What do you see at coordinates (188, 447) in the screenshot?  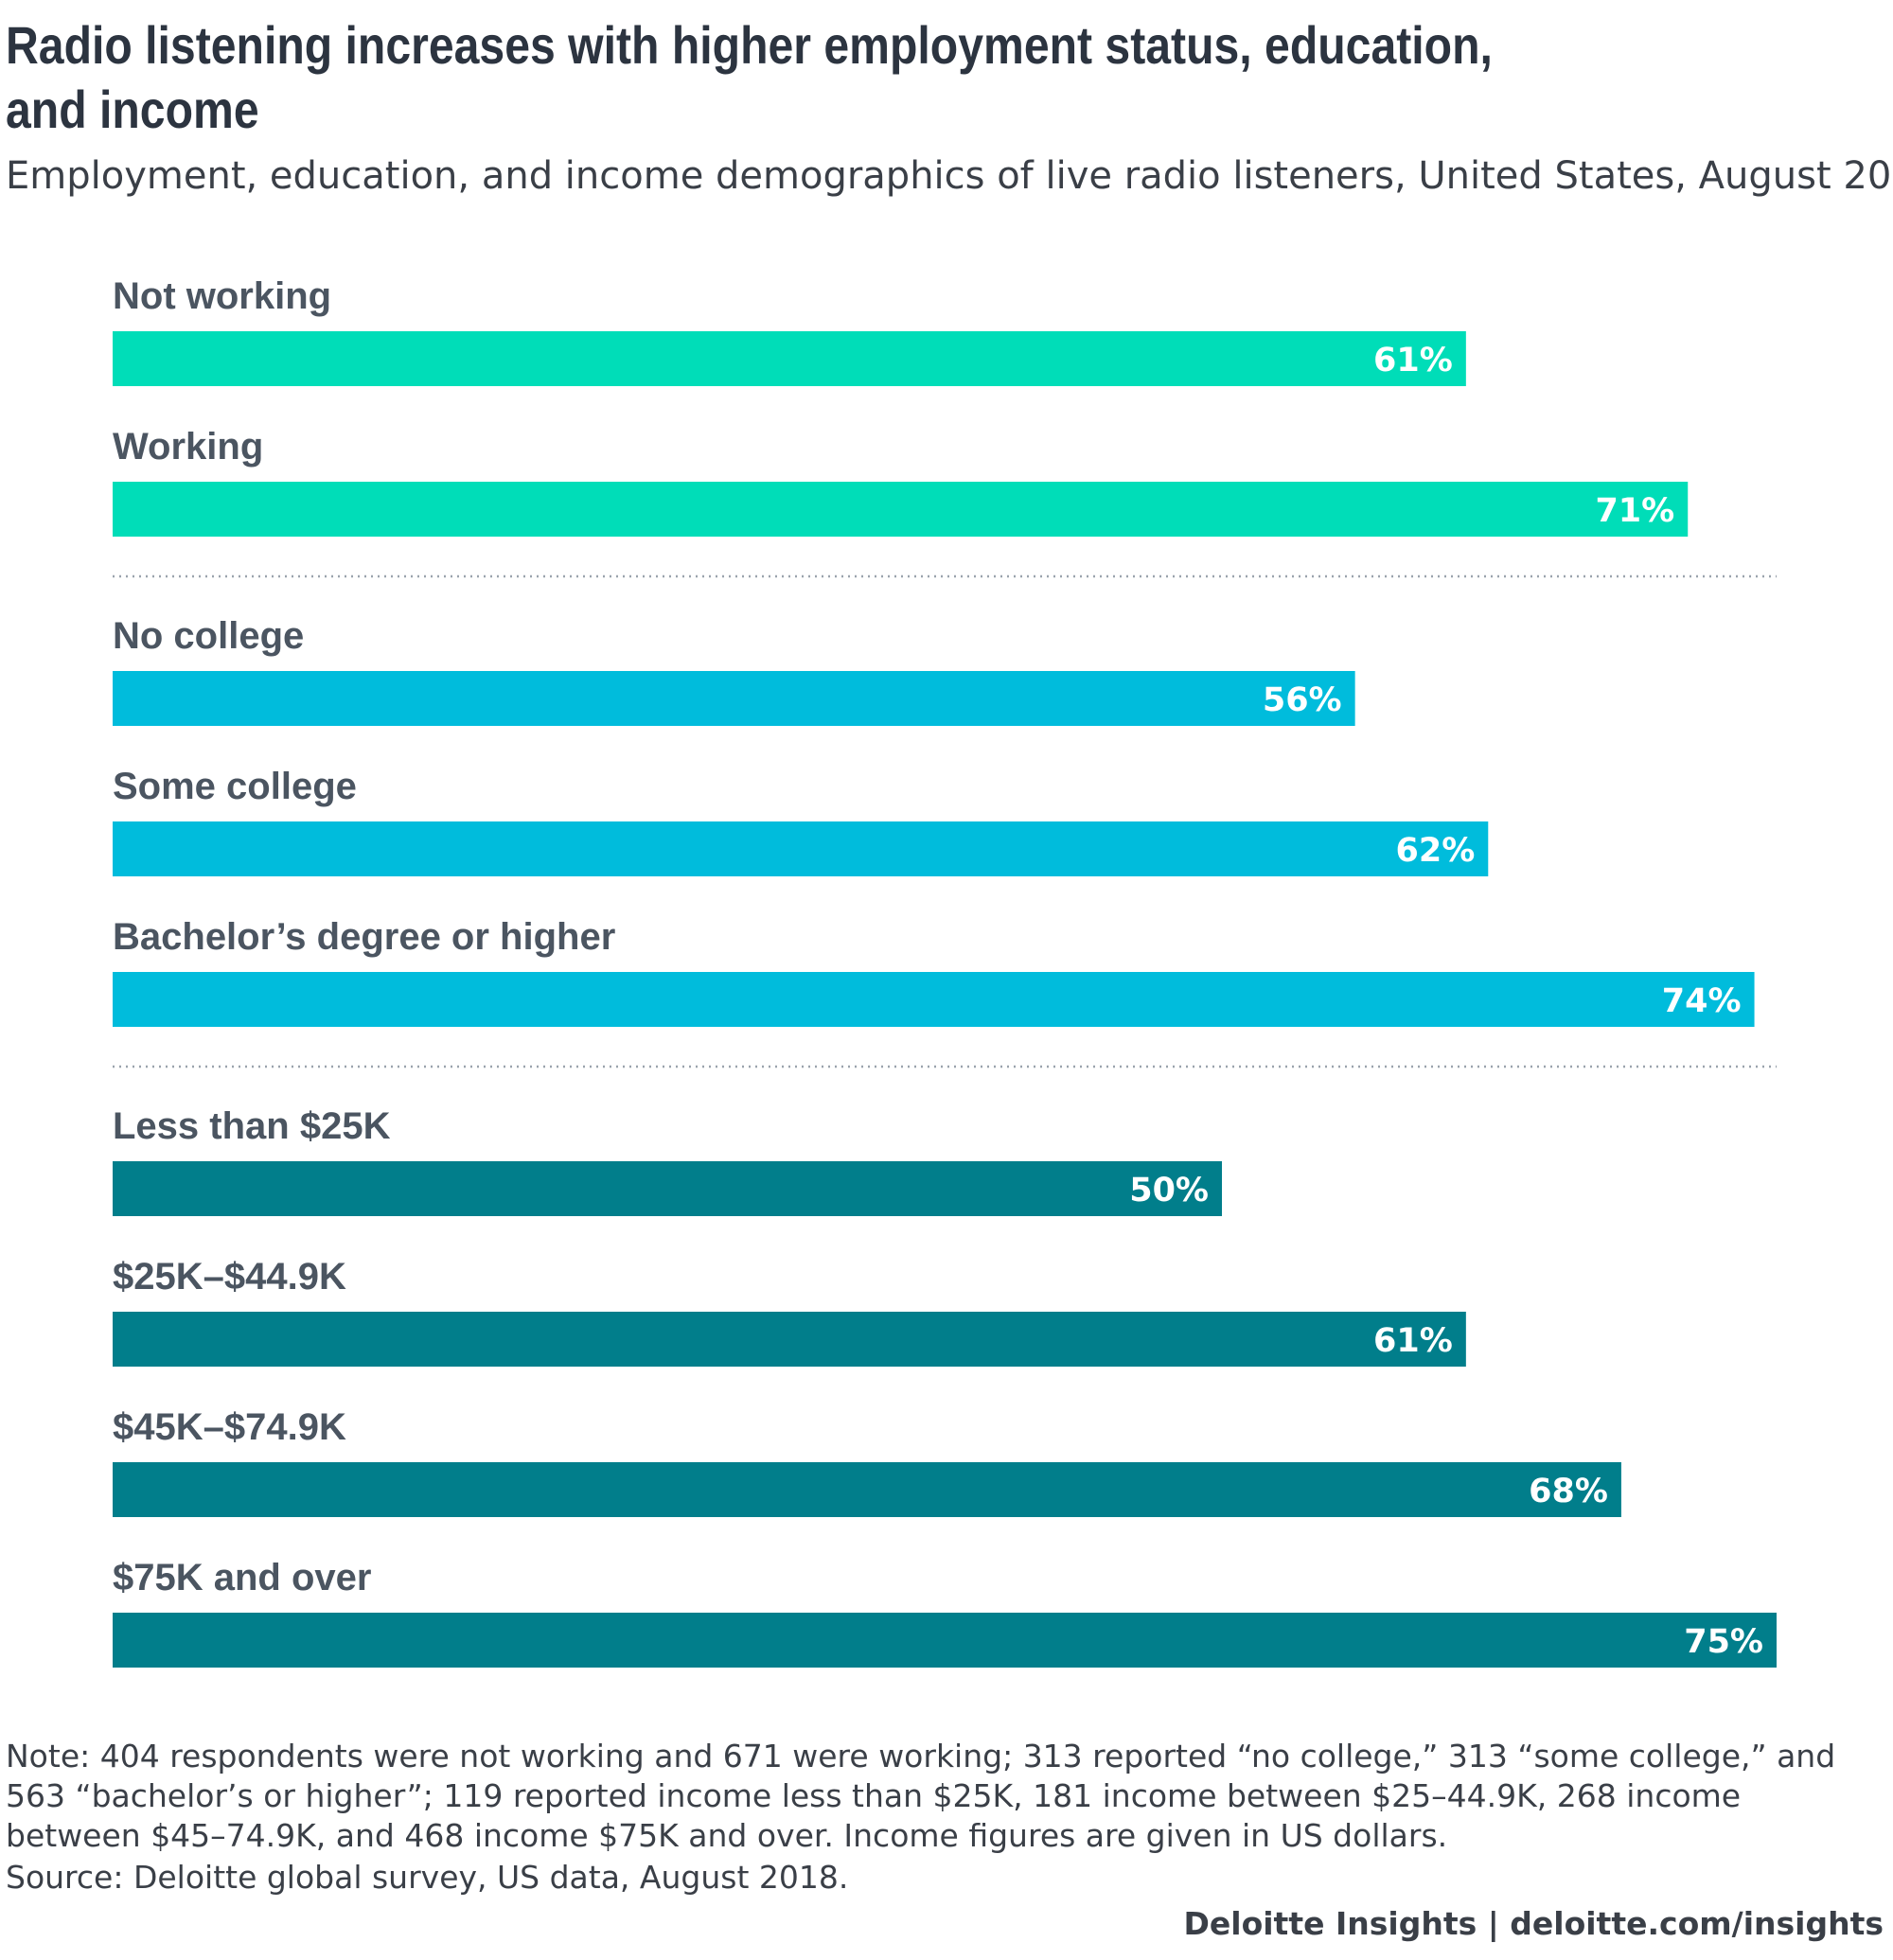 I see `category-label: Working` at bounding box center [188, 447].